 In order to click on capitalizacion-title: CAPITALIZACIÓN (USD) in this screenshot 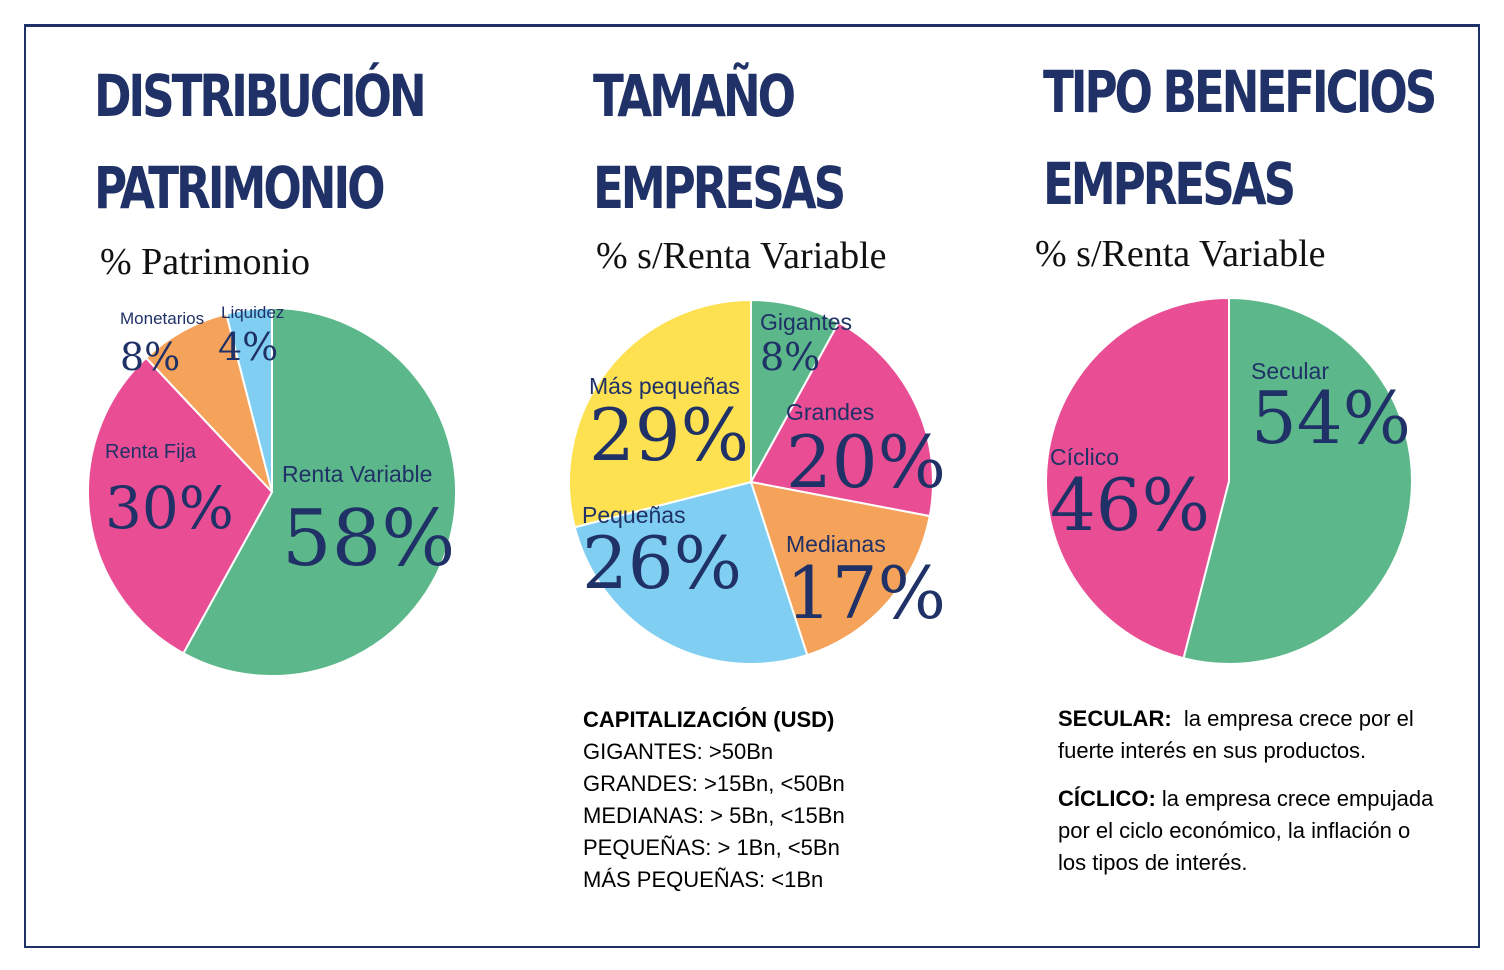, I will do `click(709, 719)`.